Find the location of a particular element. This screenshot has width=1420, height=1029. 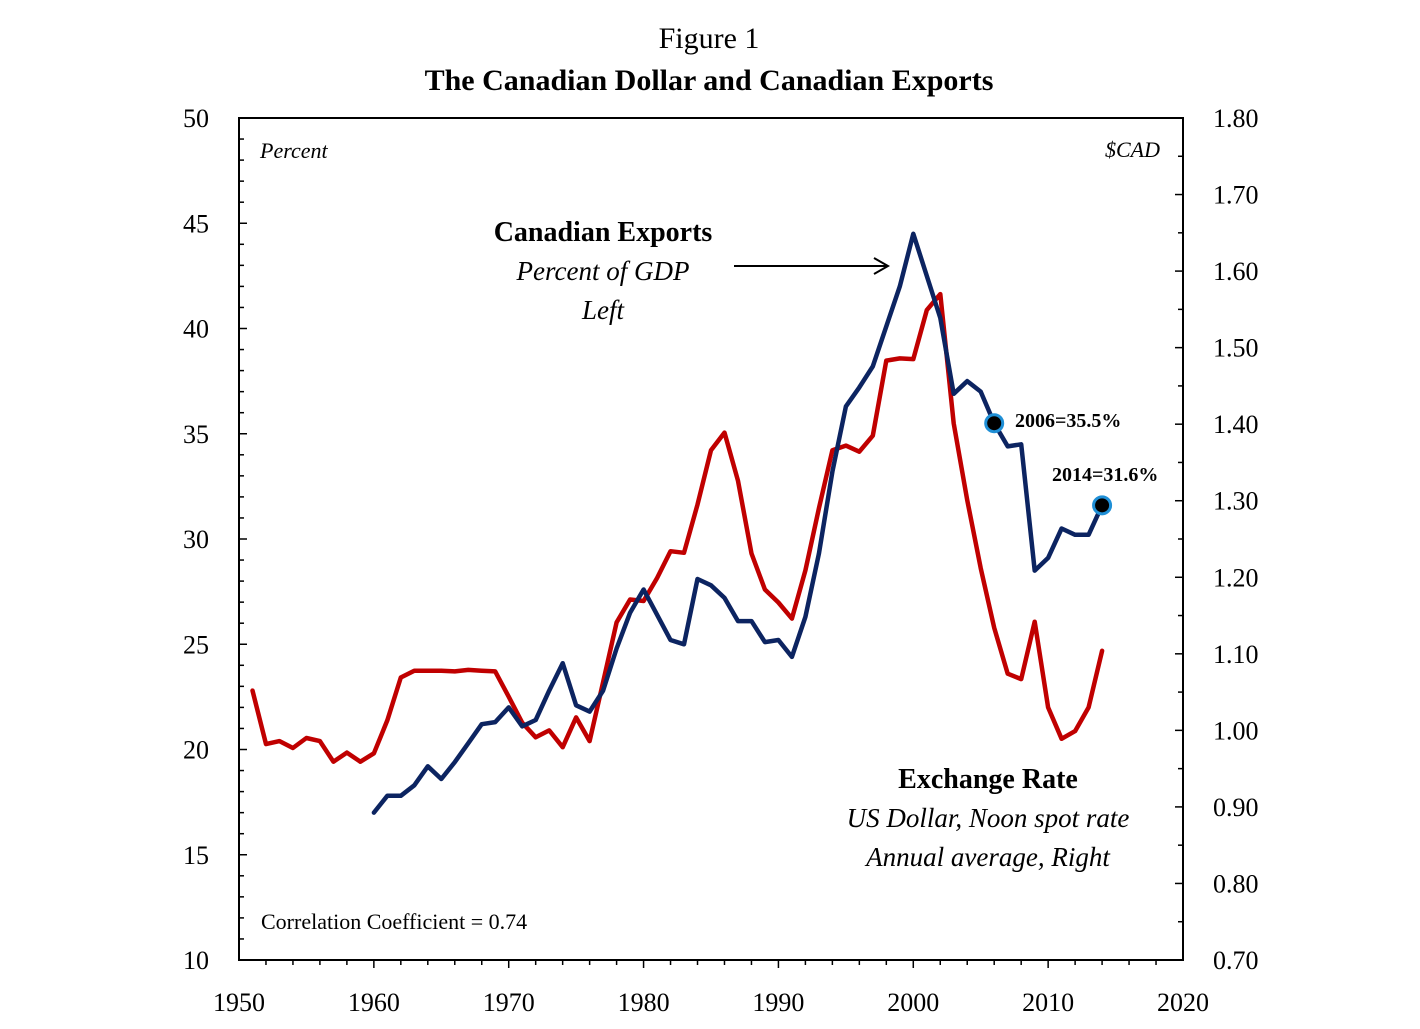

y-right-tick-label: 1.70 is located at coordinates (1236, 195).